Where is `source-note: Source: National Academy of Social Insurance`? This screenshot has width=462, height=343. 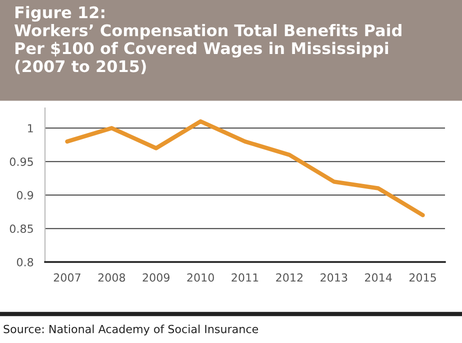 source-note: Source: National Academy of Social Insurance is located at coordinates (131, 330).